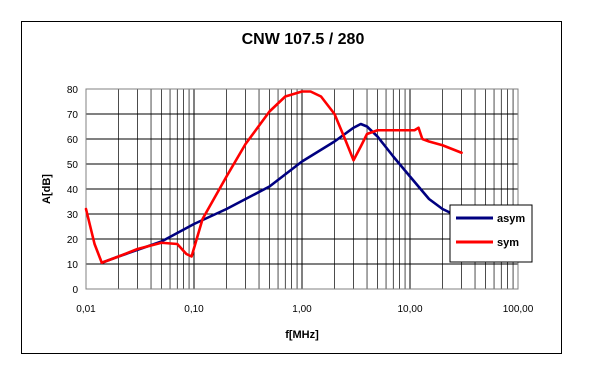  I want to click on y-tick-label: 50, so click(73, 165).